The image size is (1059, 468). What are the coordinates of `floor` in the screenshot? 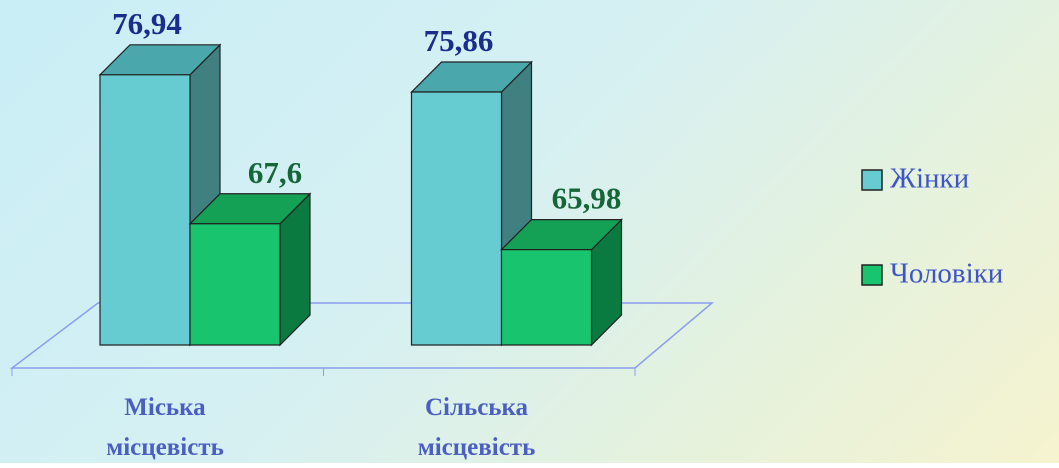 It's located at (362, 335).